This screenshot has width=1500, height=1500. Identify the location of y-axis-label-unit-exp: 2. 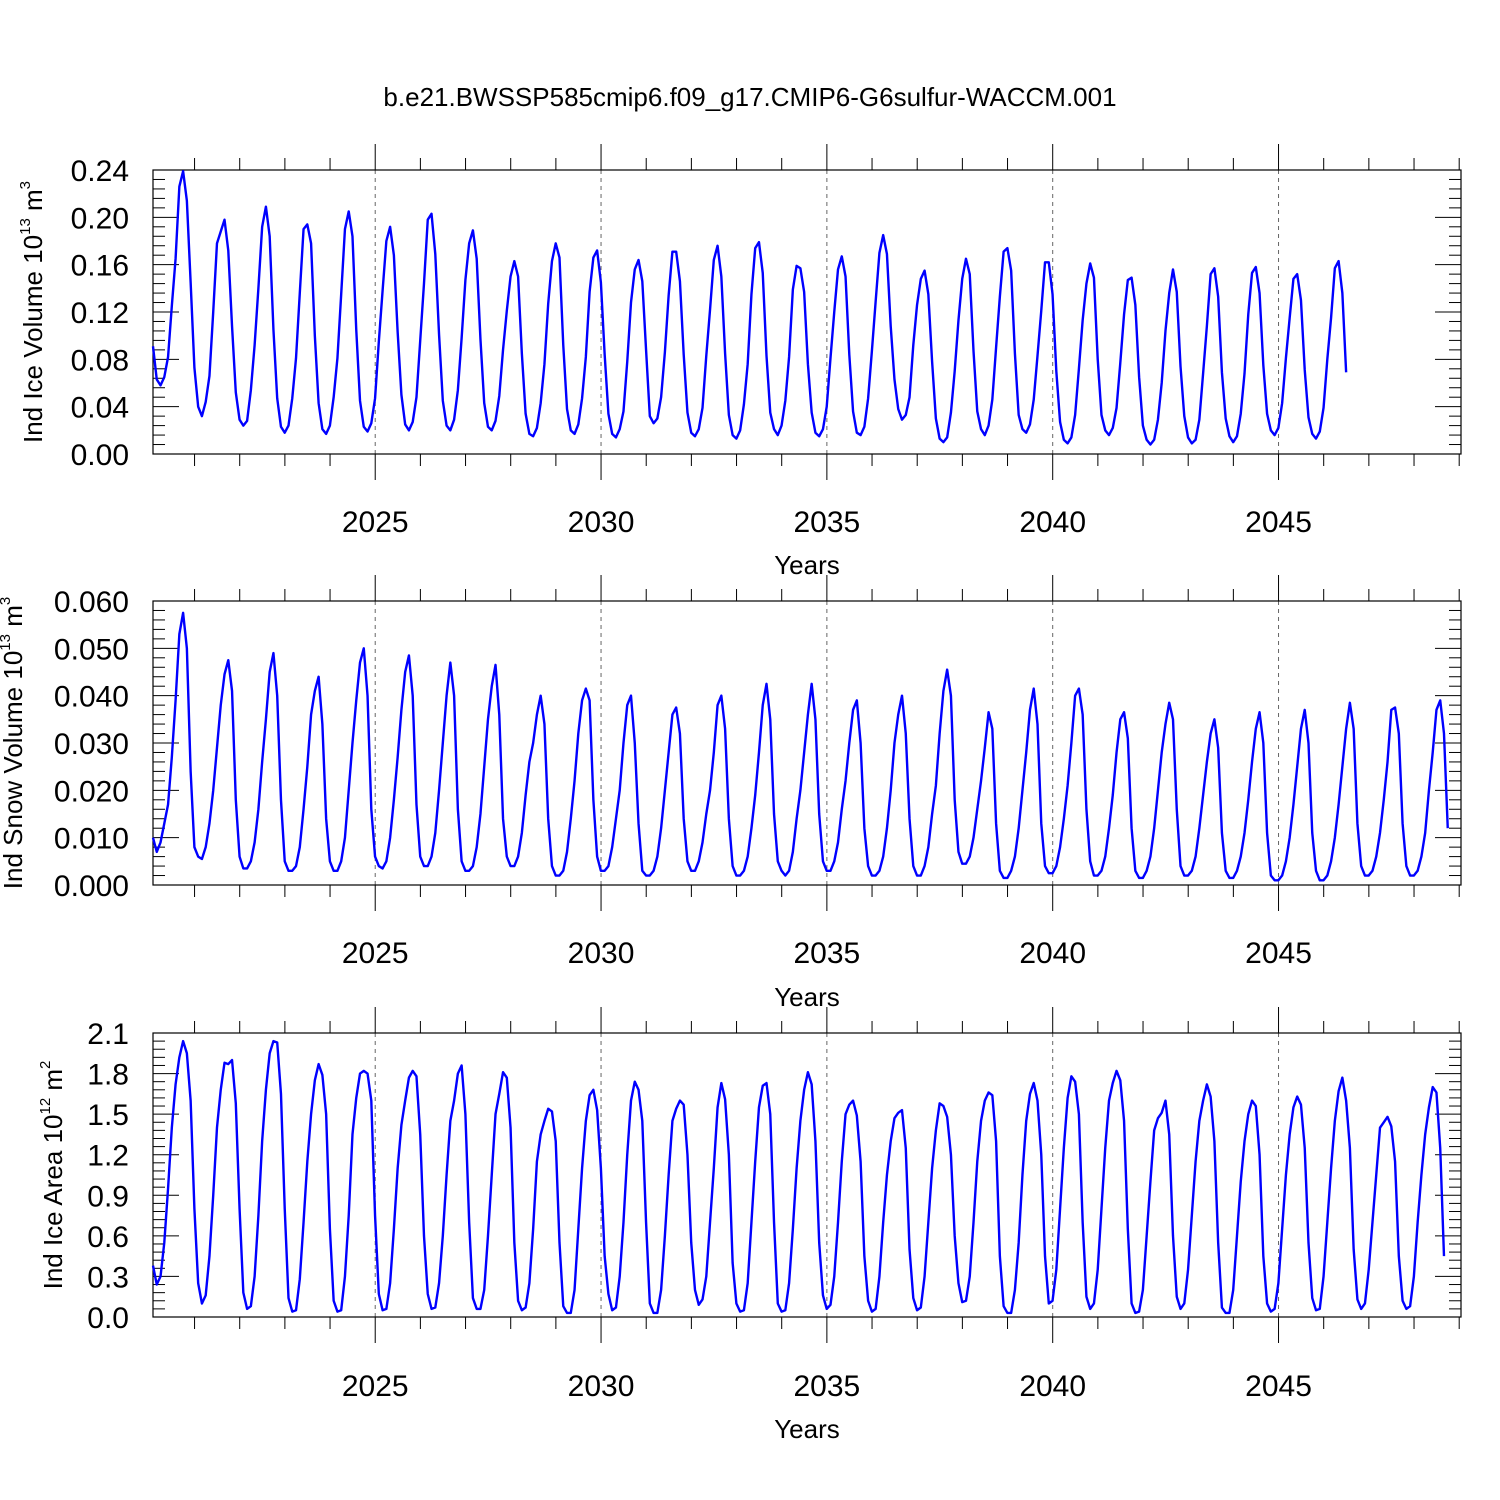
(45, 1065).